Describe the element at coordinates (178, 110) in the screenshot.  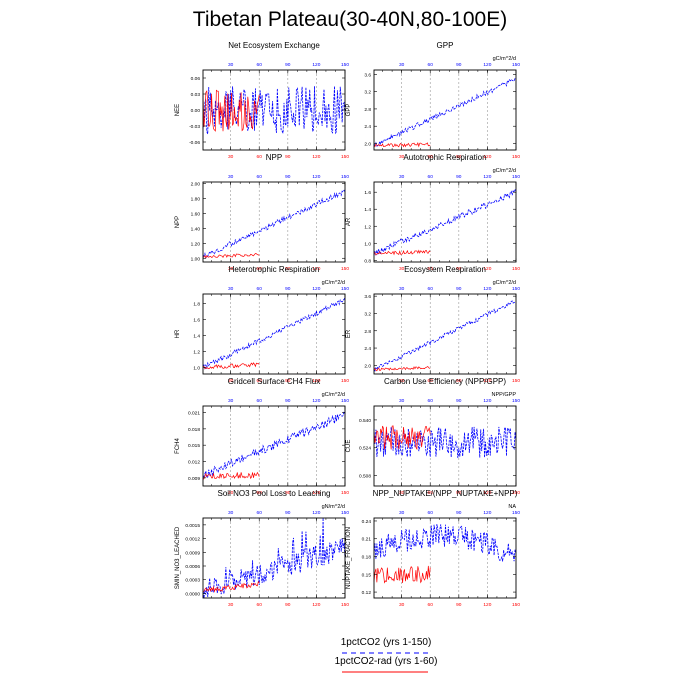
I see `y-axis-label: NEE` at that location.